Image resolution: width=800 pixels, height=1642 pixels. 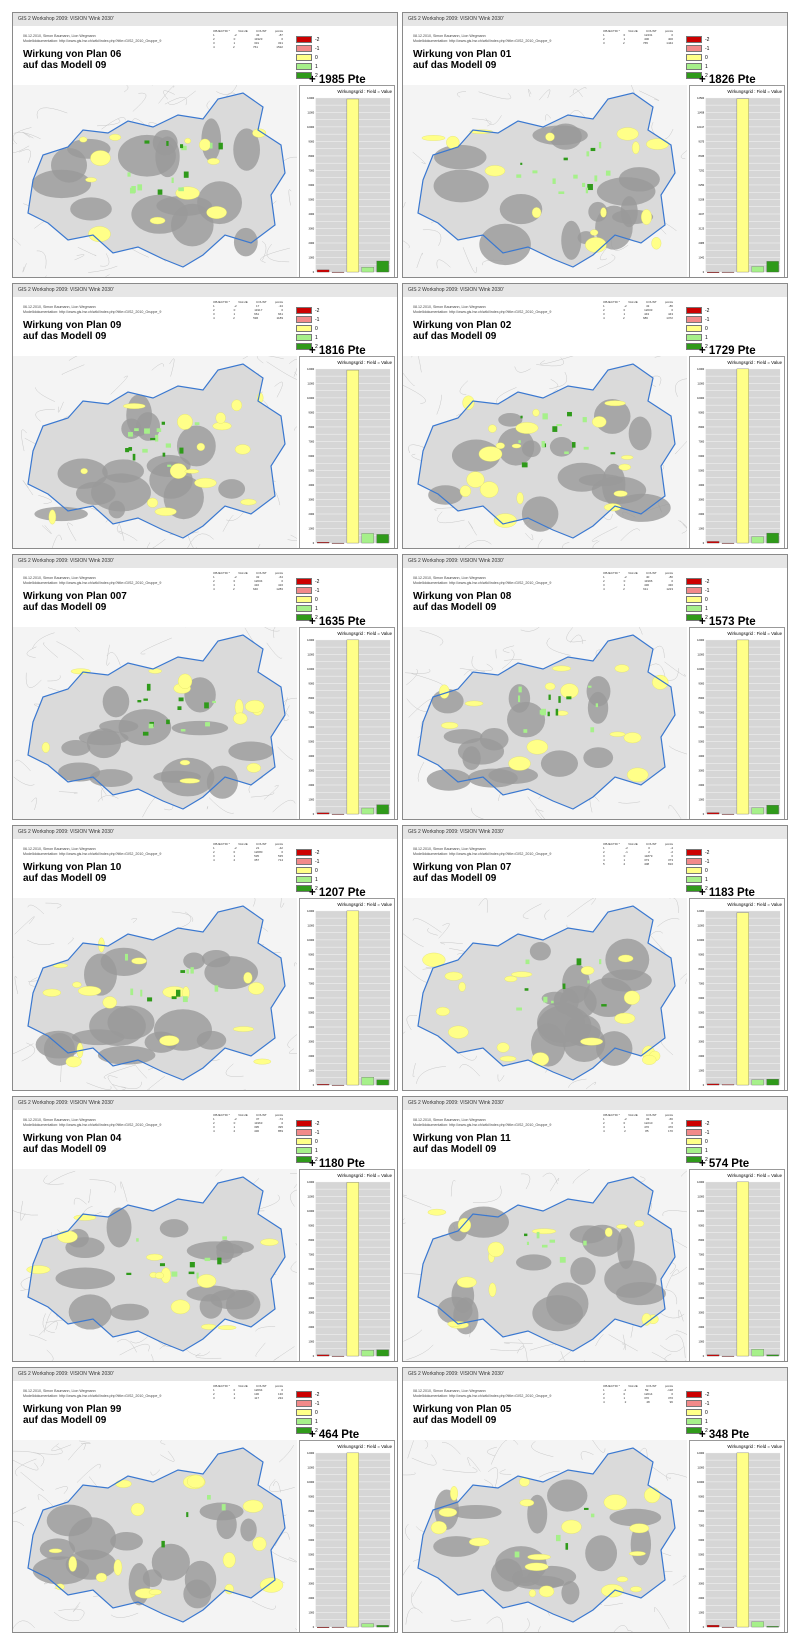 I want to click on impact-map, so click(x=155, y=1265).